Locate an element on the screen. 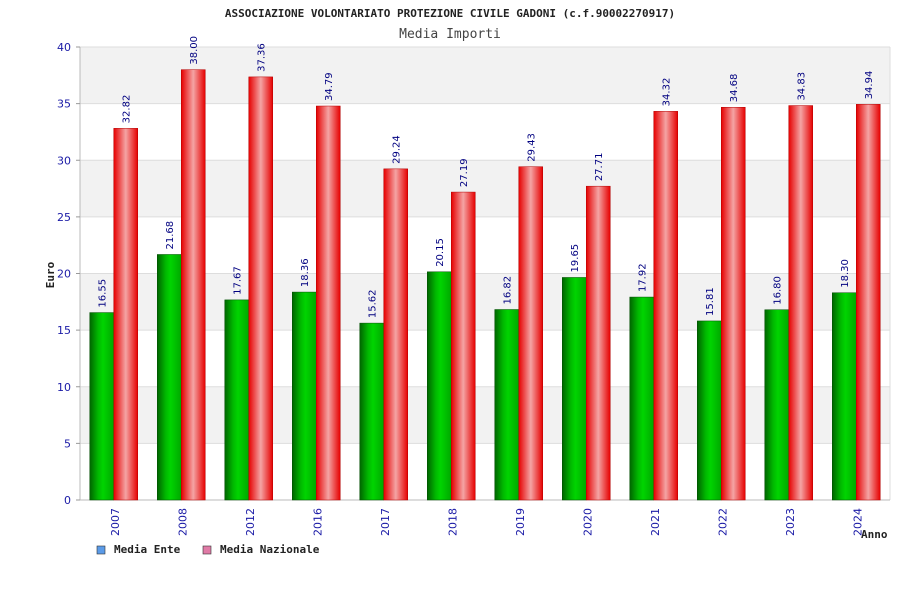 The image size is (900, 600). legend-swatch-media-nazionale is located at coordinates (207, 550).